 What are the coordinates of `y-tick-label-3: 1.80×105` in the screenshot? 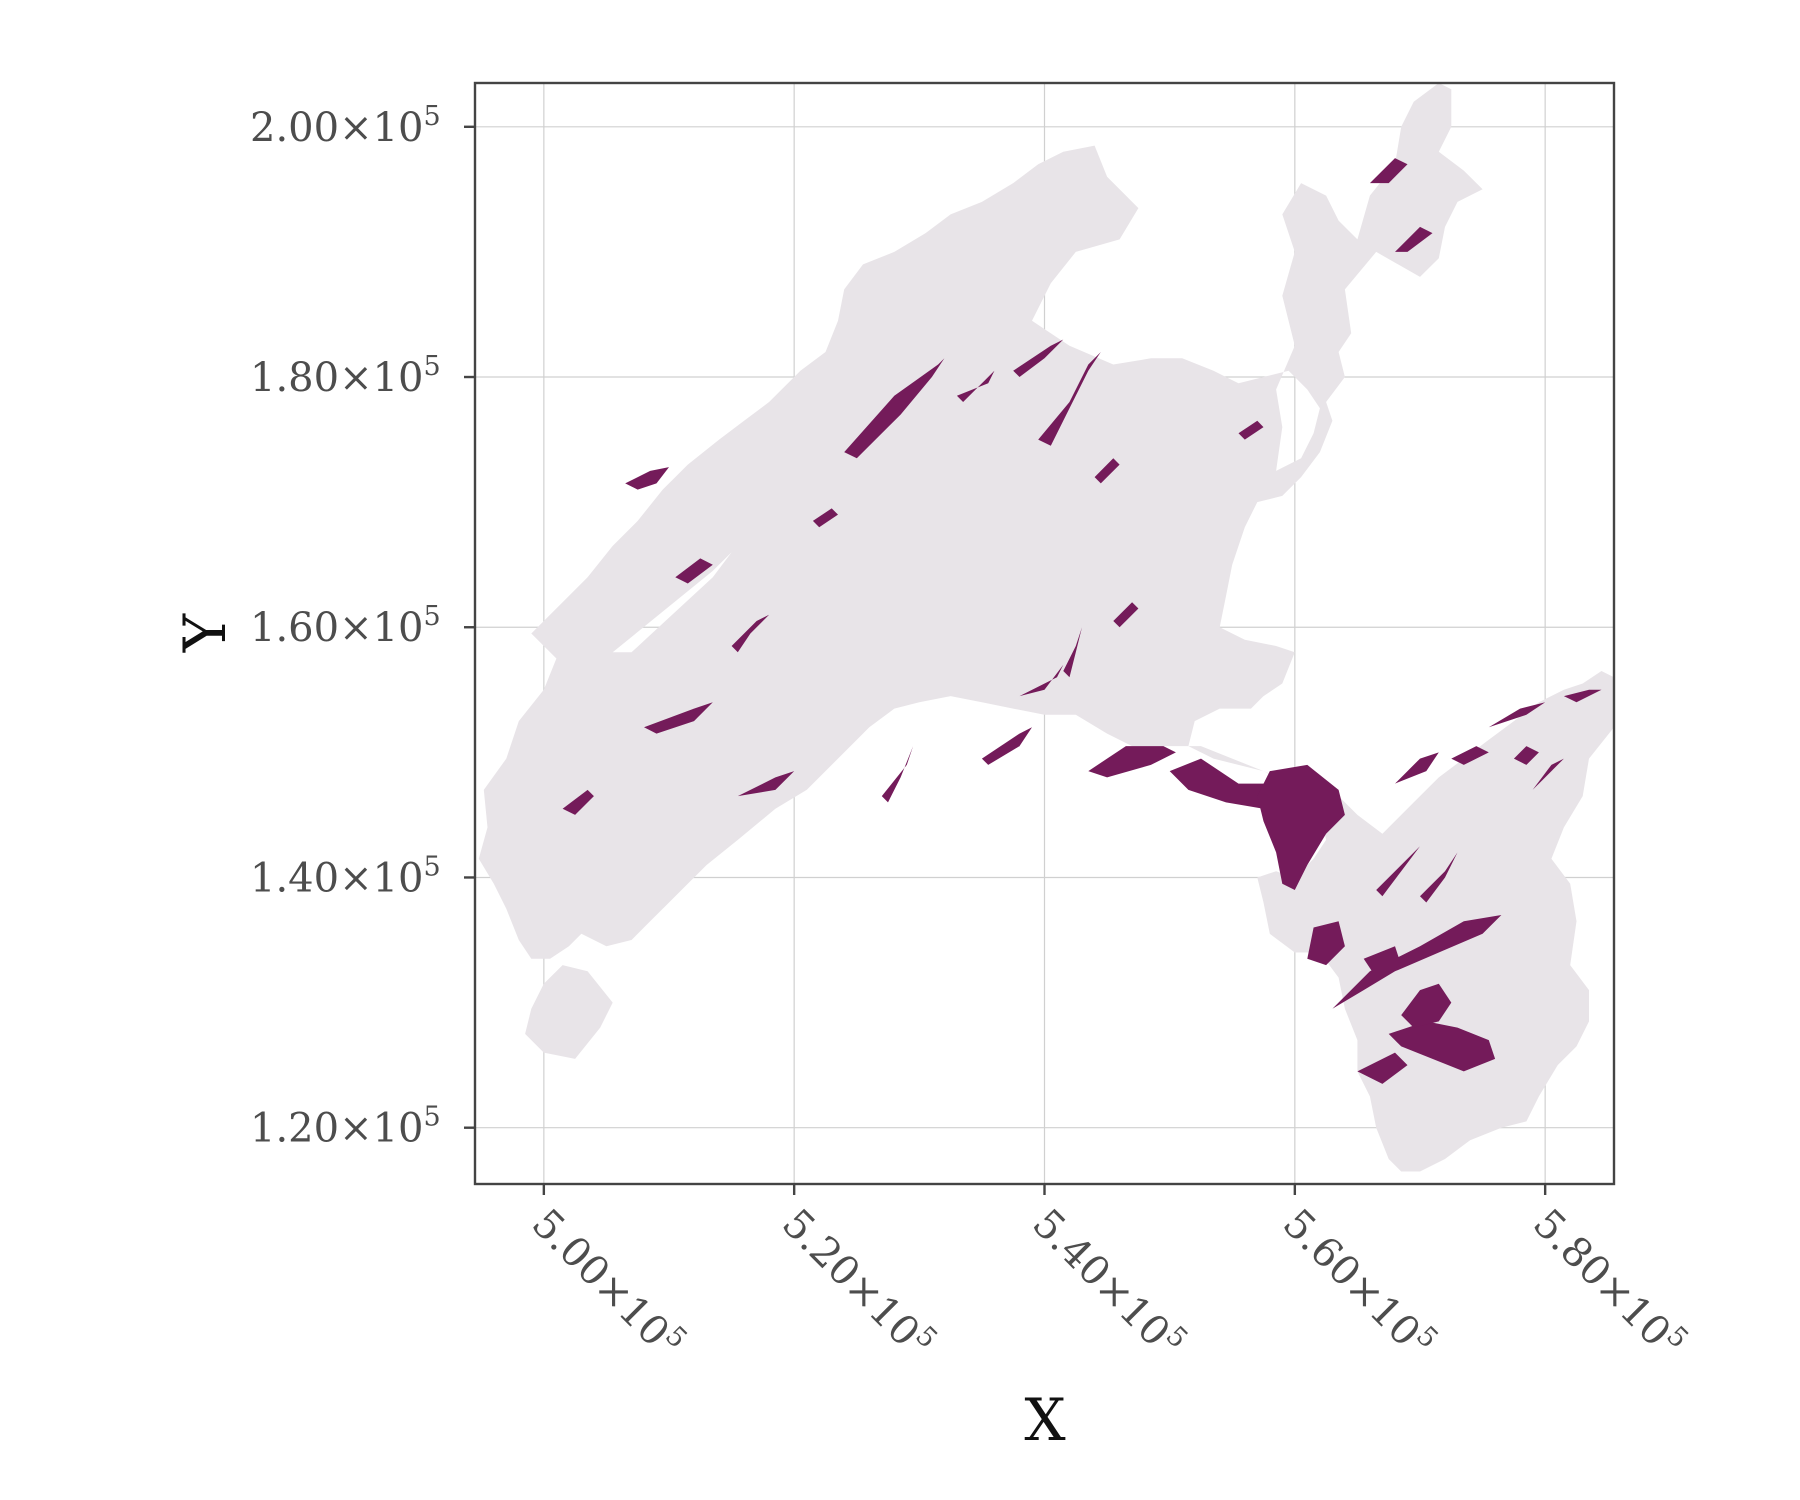 It's located at (345, 376).